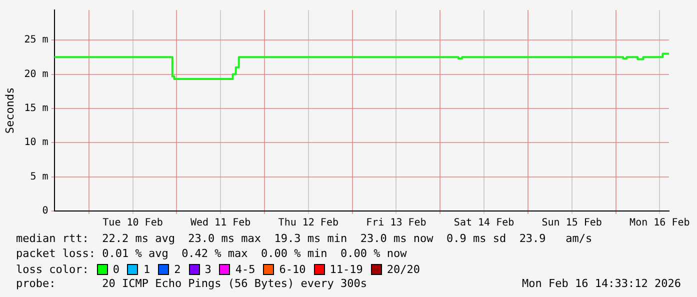 This screenshot has width=697, height=297. What do you see at coordinates (245, 269) in the screenshot?
I see `text: 4-5` at bounding box center [245, 269].